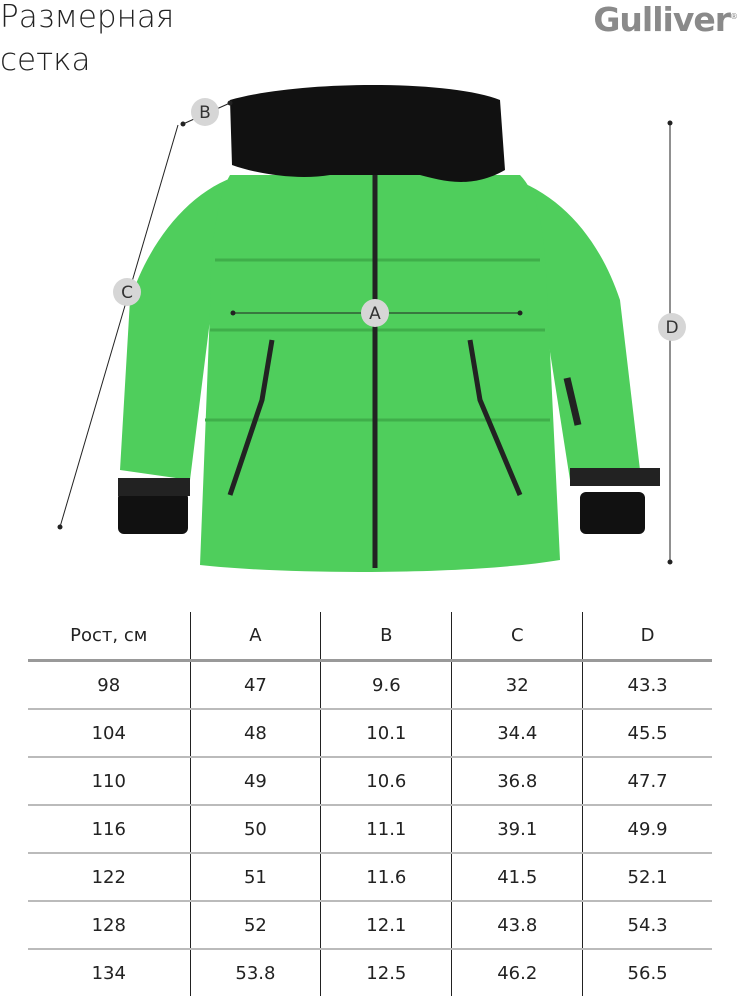  I want to click on table-cell: 46.2, so click(517, 972).